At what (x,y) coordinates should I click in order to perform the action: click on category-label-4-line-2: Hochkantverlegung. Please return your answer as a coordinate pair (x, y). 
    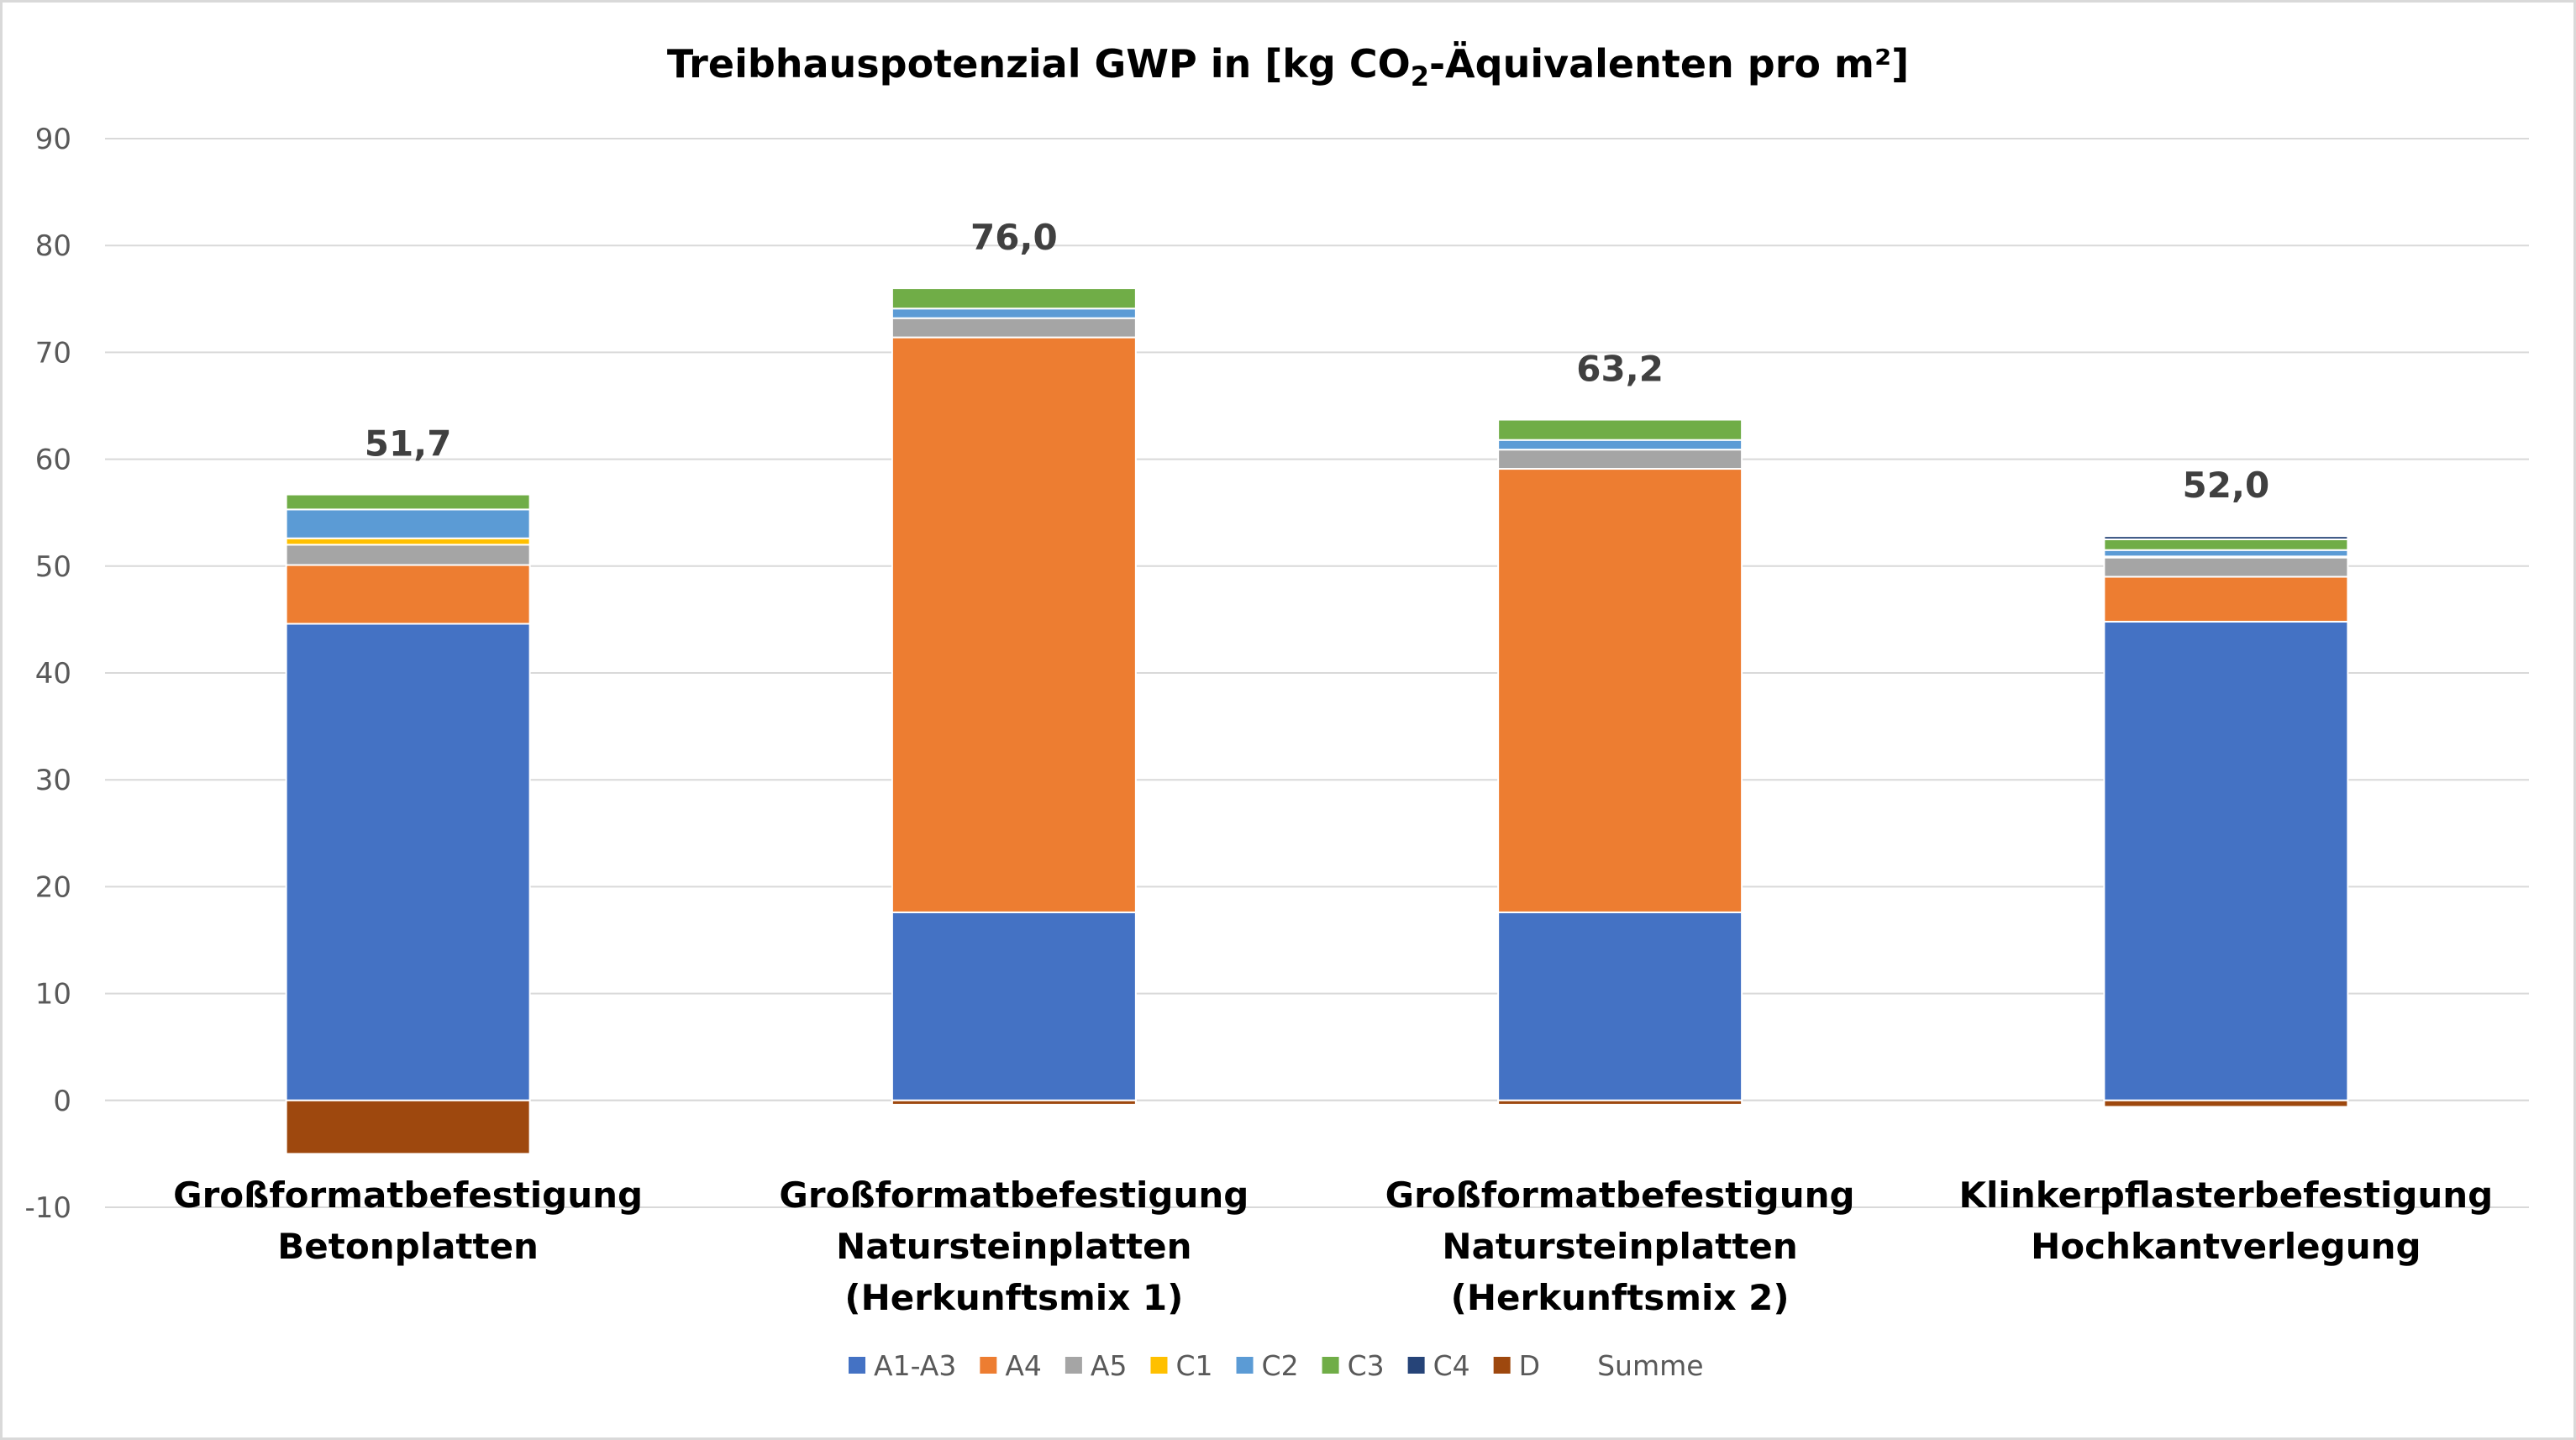
    Looking at the image, I should click on (2226, 1246).